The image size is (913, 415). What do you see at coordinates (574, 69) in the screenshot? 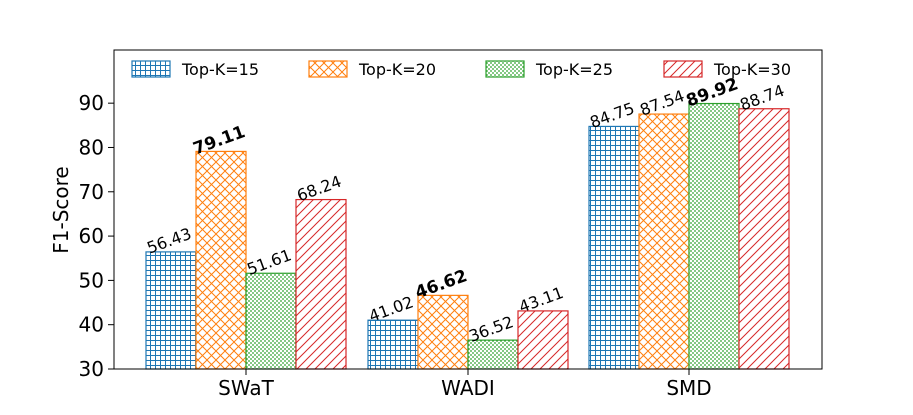
I see `legend-label-top-k-25: Top-K=25` at bounding box center [574, 69].